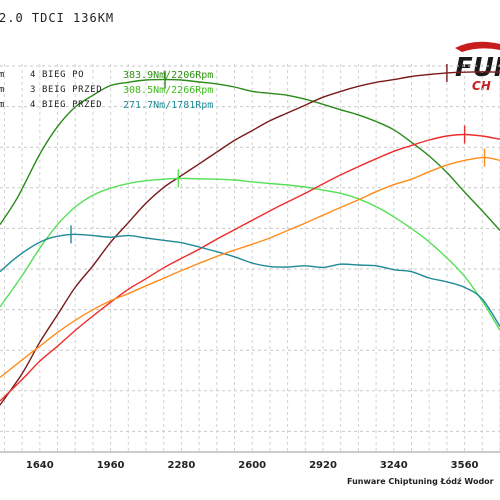 The width and height of the screenshot is (500, 500). I want to click on legend-label-3: 4 BIEG PRZED, so click(66, 105).